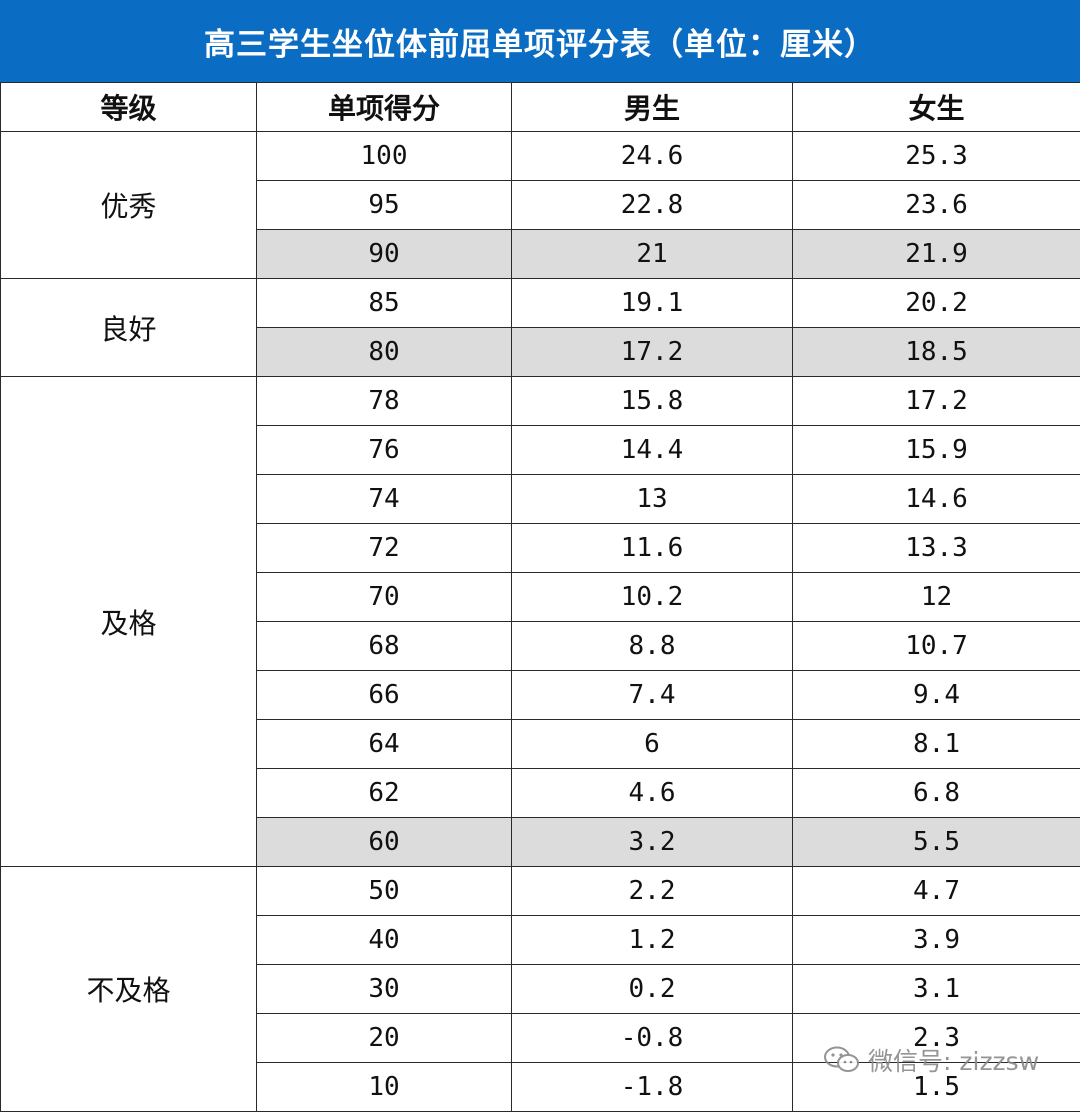 The height and width of the screenshot is (1112, 1080). I want to click on score-cell: 20, so click(384, 1038).